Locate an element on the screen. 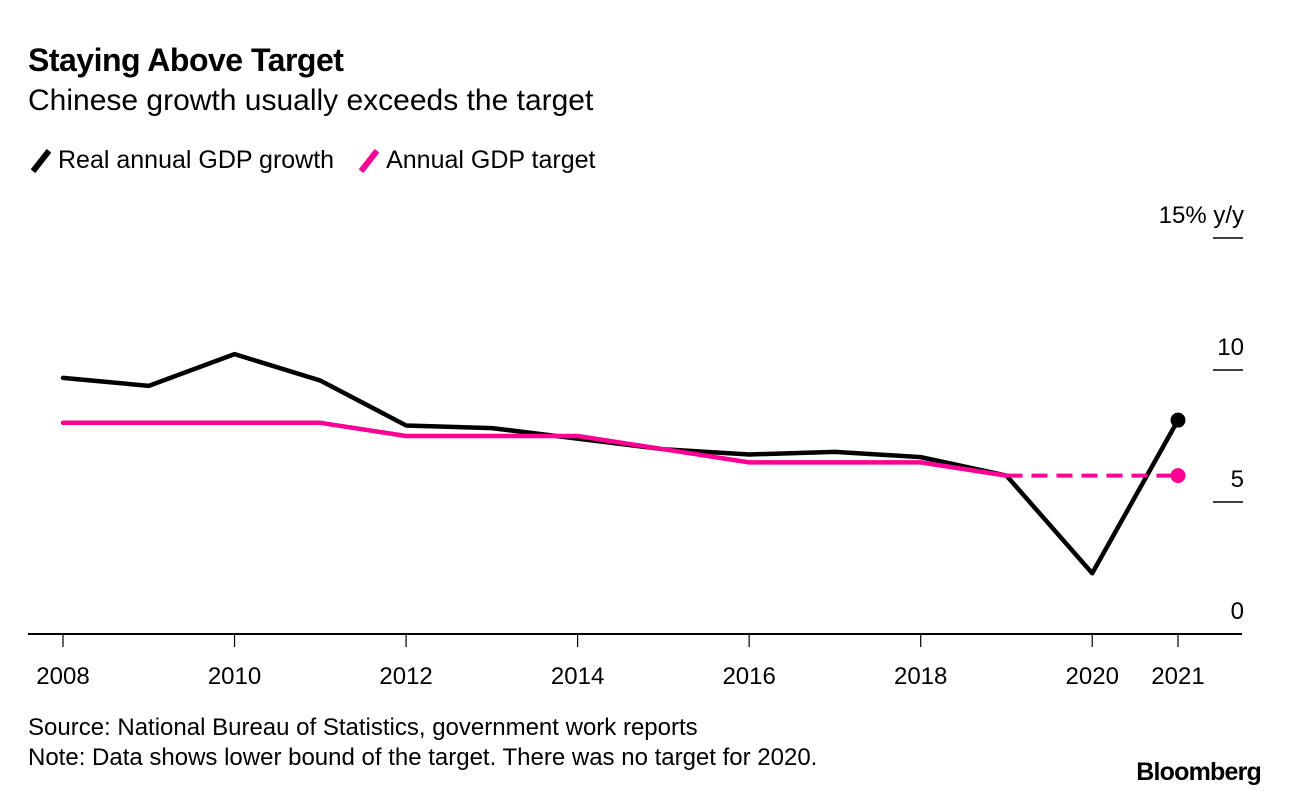 The image size is (1289, 798). y-tick-label-10: 10 is located at coordinates (1230, 347).